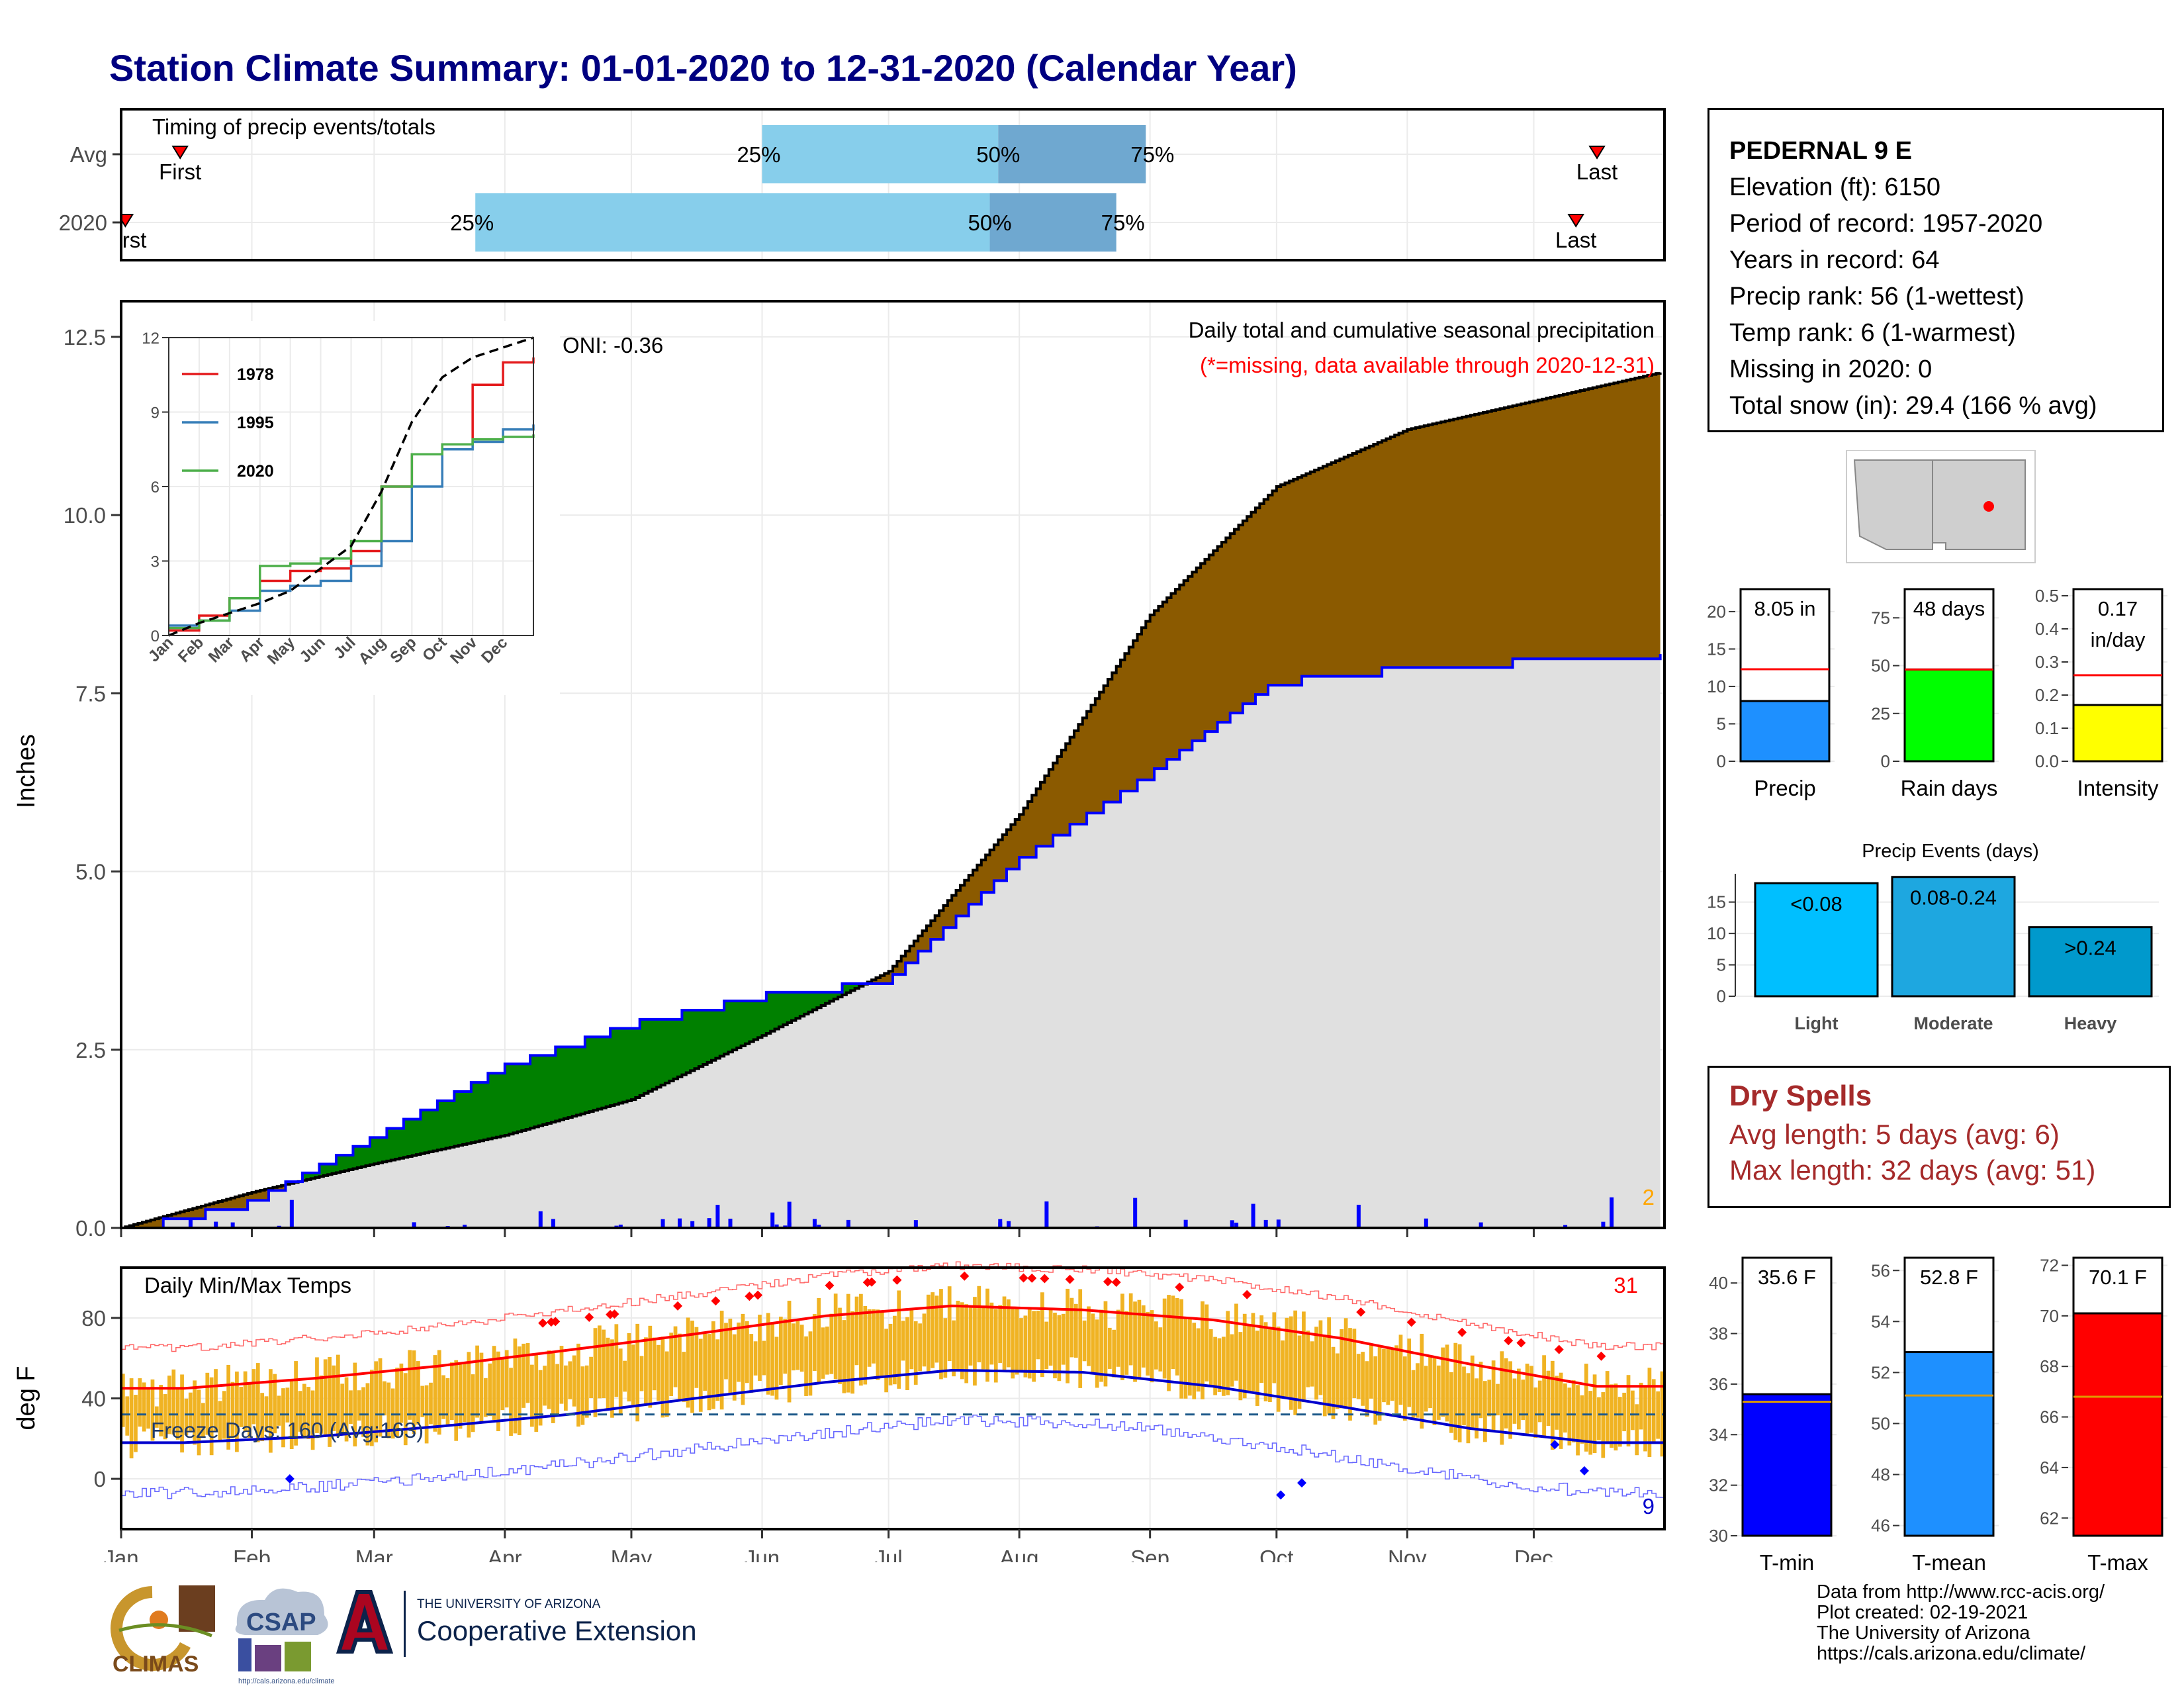  What do you see at coordinates (1817, 940) in the screenshot?
I see `events-bar` at bounding box center [1817, 940].